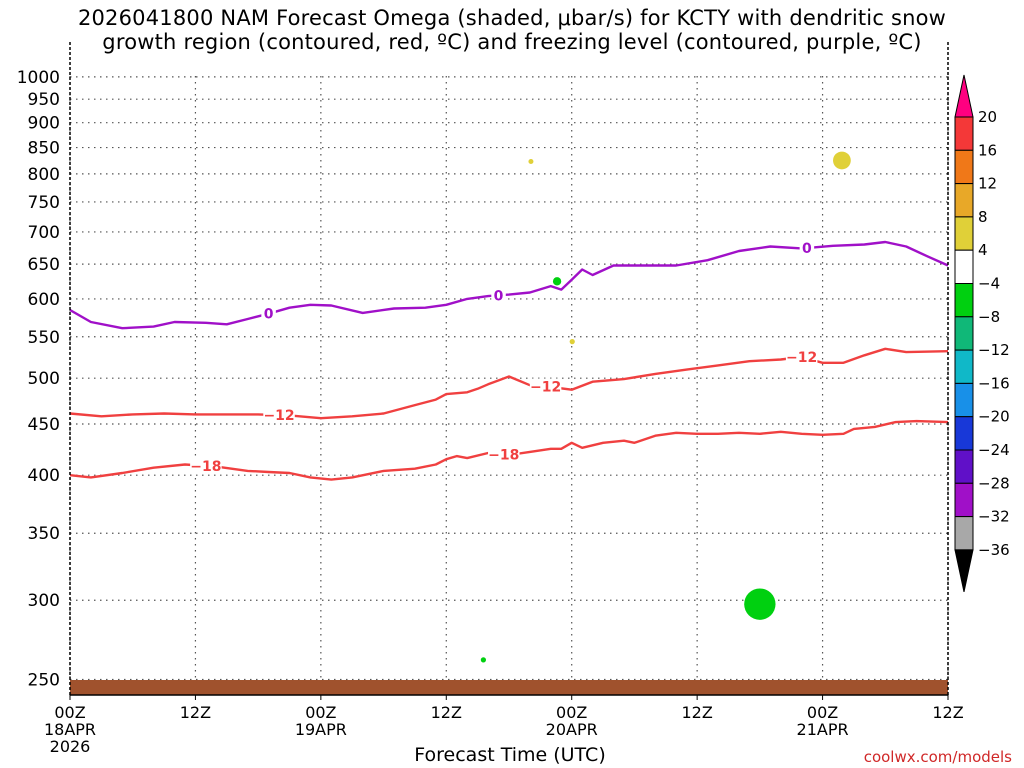  What do you see at coordinates (44, 476) in the screenshot?
I see `y-tick-label: 400` at bounding box center [44, 476].